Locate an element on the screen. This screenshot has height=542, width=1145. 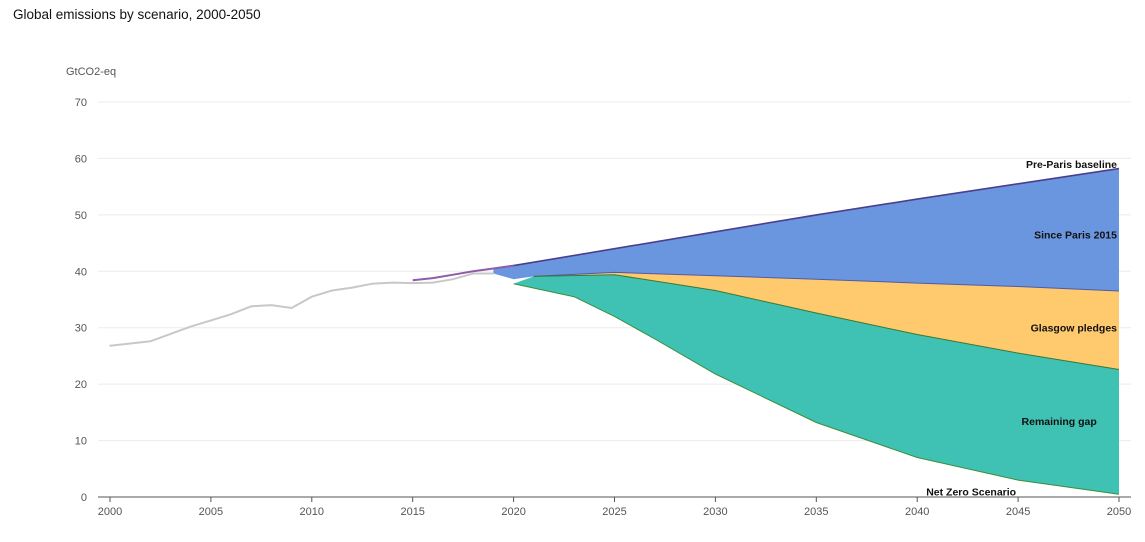
y-tick-label: 50 is located at coordinates (81, 216).